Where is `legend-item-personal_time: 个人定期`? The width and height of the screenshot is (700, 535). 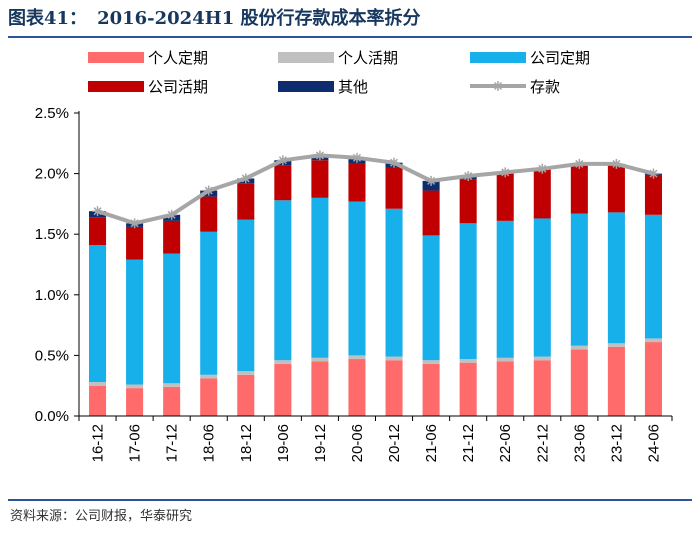
legend-item-personal_time: 个人定期 is located at coordinates (148, 58).